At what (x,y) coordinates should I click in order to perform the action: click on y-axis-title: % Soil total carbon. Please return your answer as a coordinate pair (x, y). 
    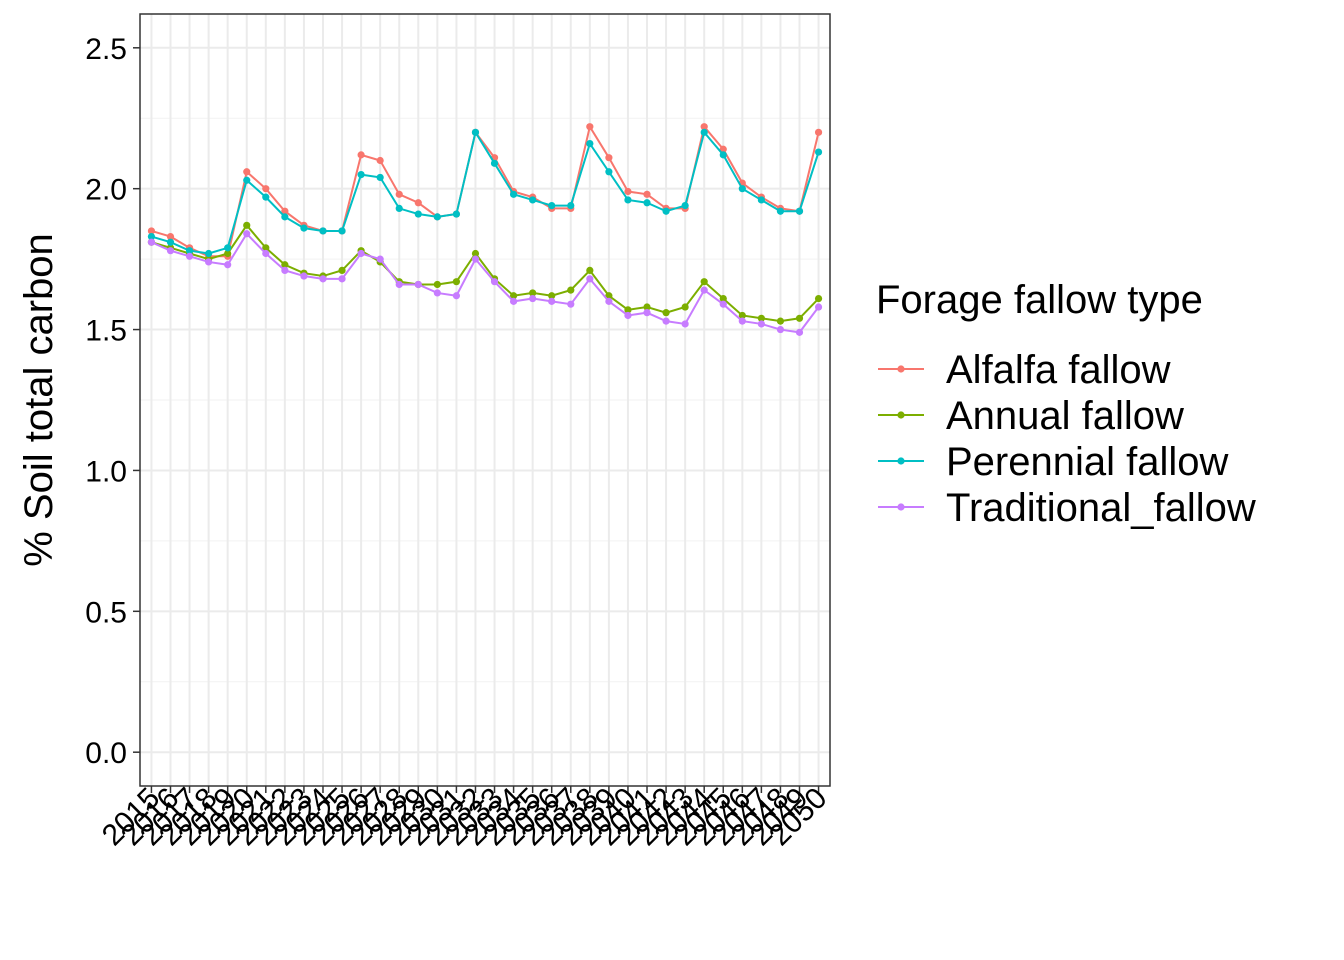
    Looking at the image, I should click on (39, 400).